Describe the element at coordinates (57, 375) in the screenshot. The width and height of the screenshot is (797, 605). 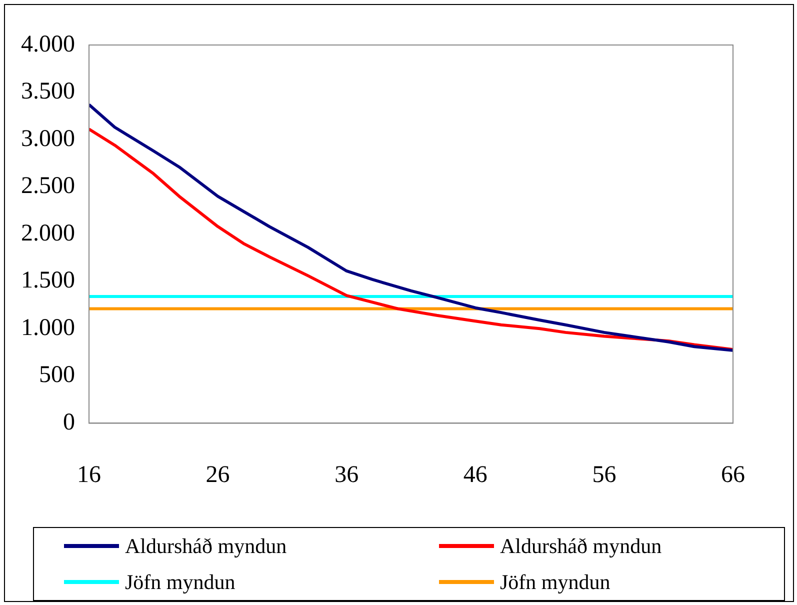
I see `y-tick-label: 500` at that location.